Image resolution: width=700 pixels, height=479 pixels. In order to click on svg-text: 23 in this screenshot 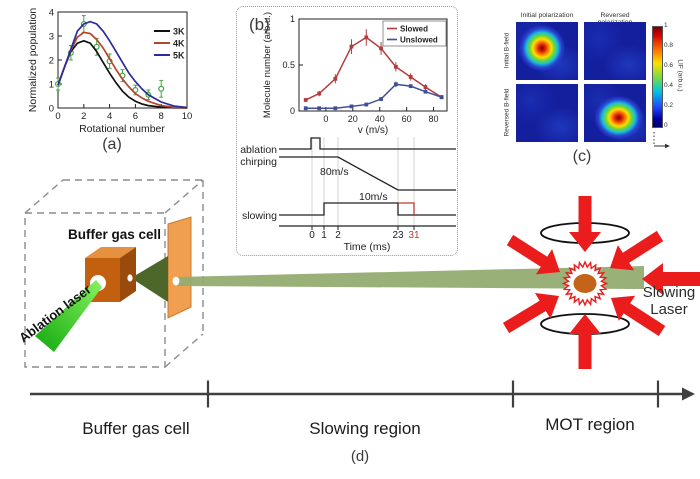, I will do `click(398, 235)`.